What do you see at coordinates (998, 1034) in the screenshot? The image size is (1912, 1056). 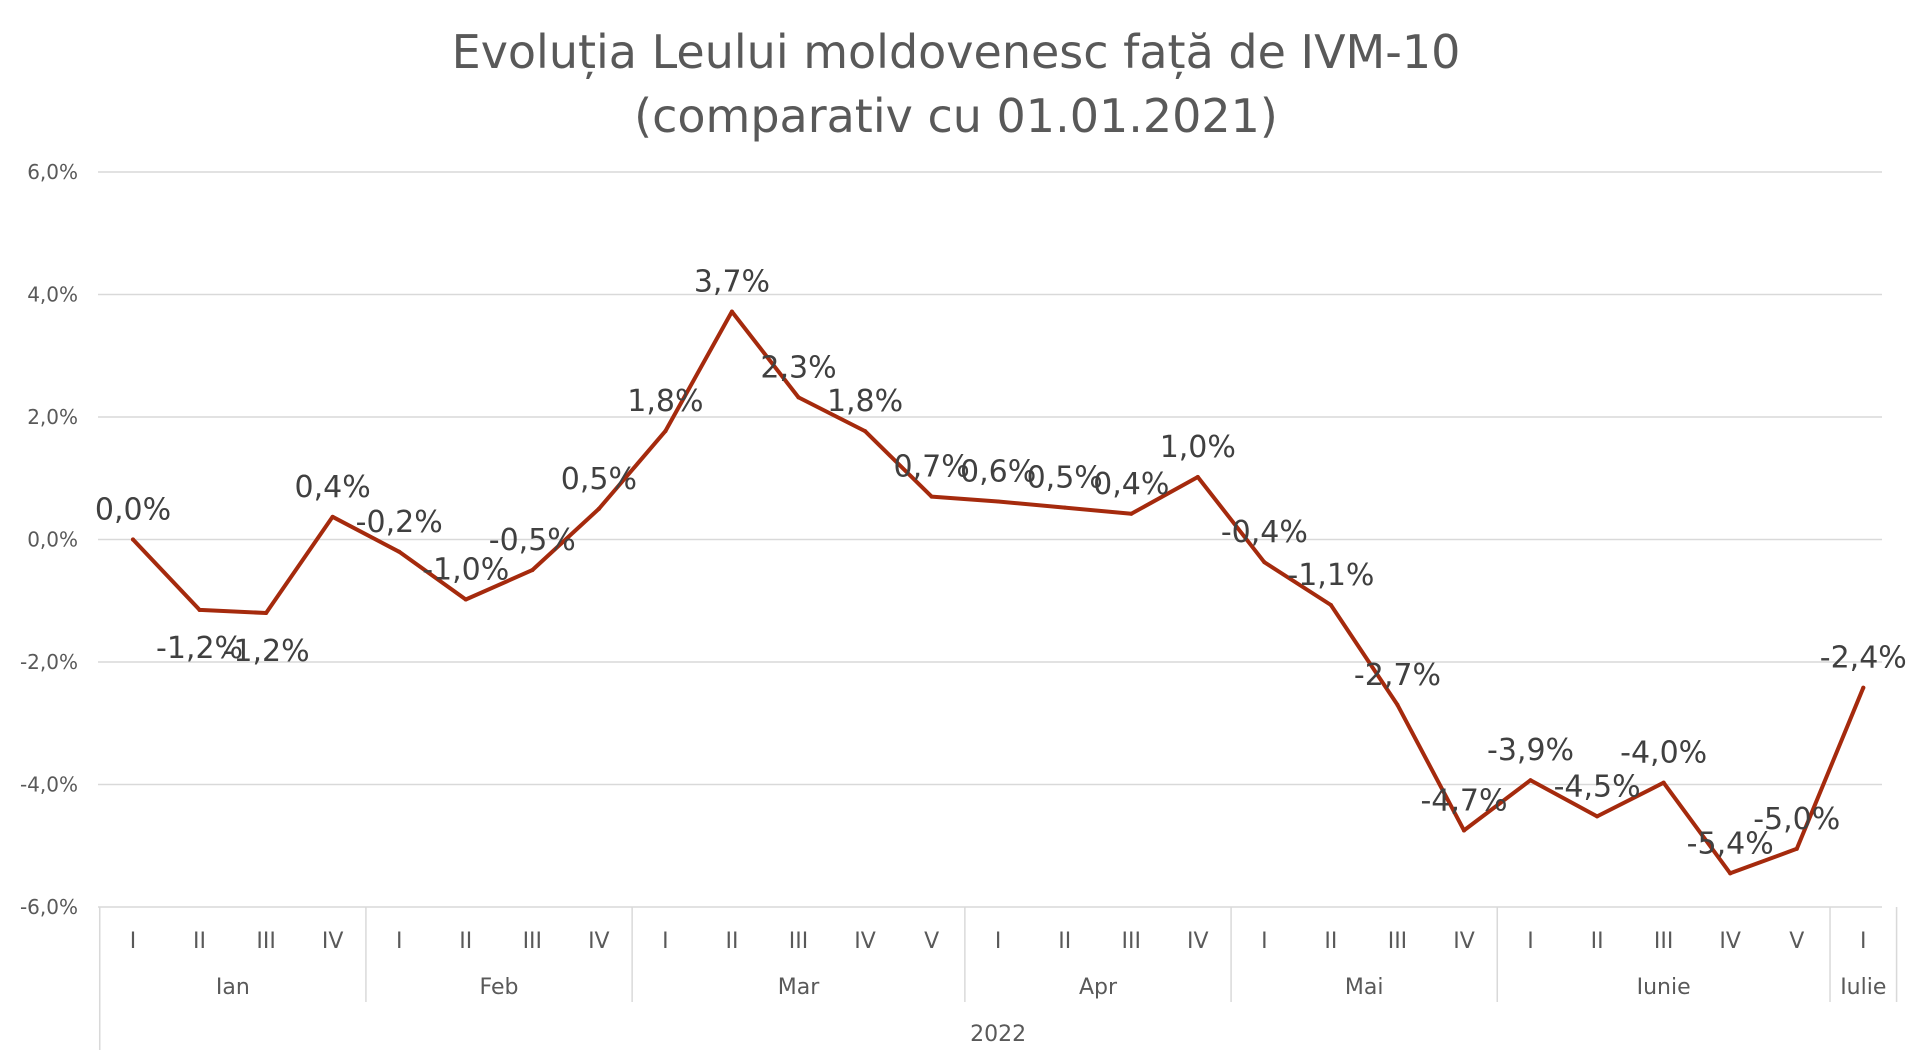 I see `year-label: 2022` at bounding box center [998, 1034].